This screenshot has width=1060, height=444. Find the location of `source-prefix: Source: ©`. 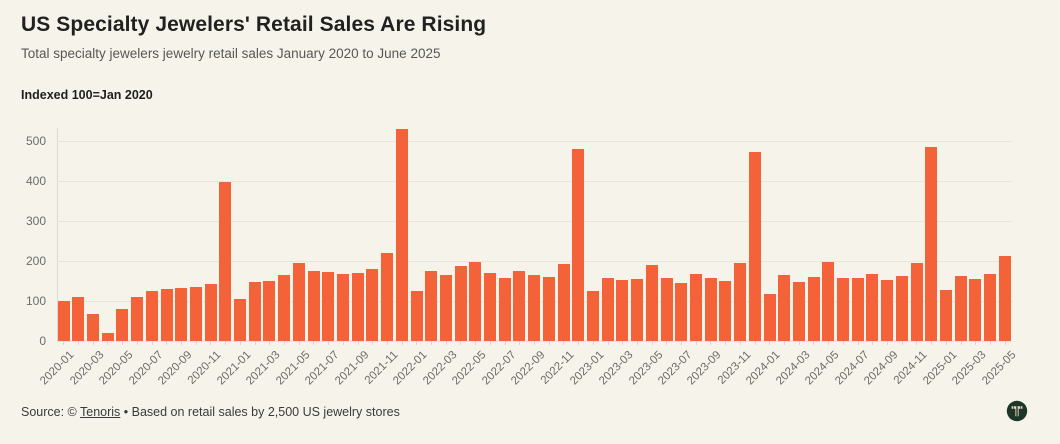

source-prefix: Source: © is located at coordinates (51, 412).